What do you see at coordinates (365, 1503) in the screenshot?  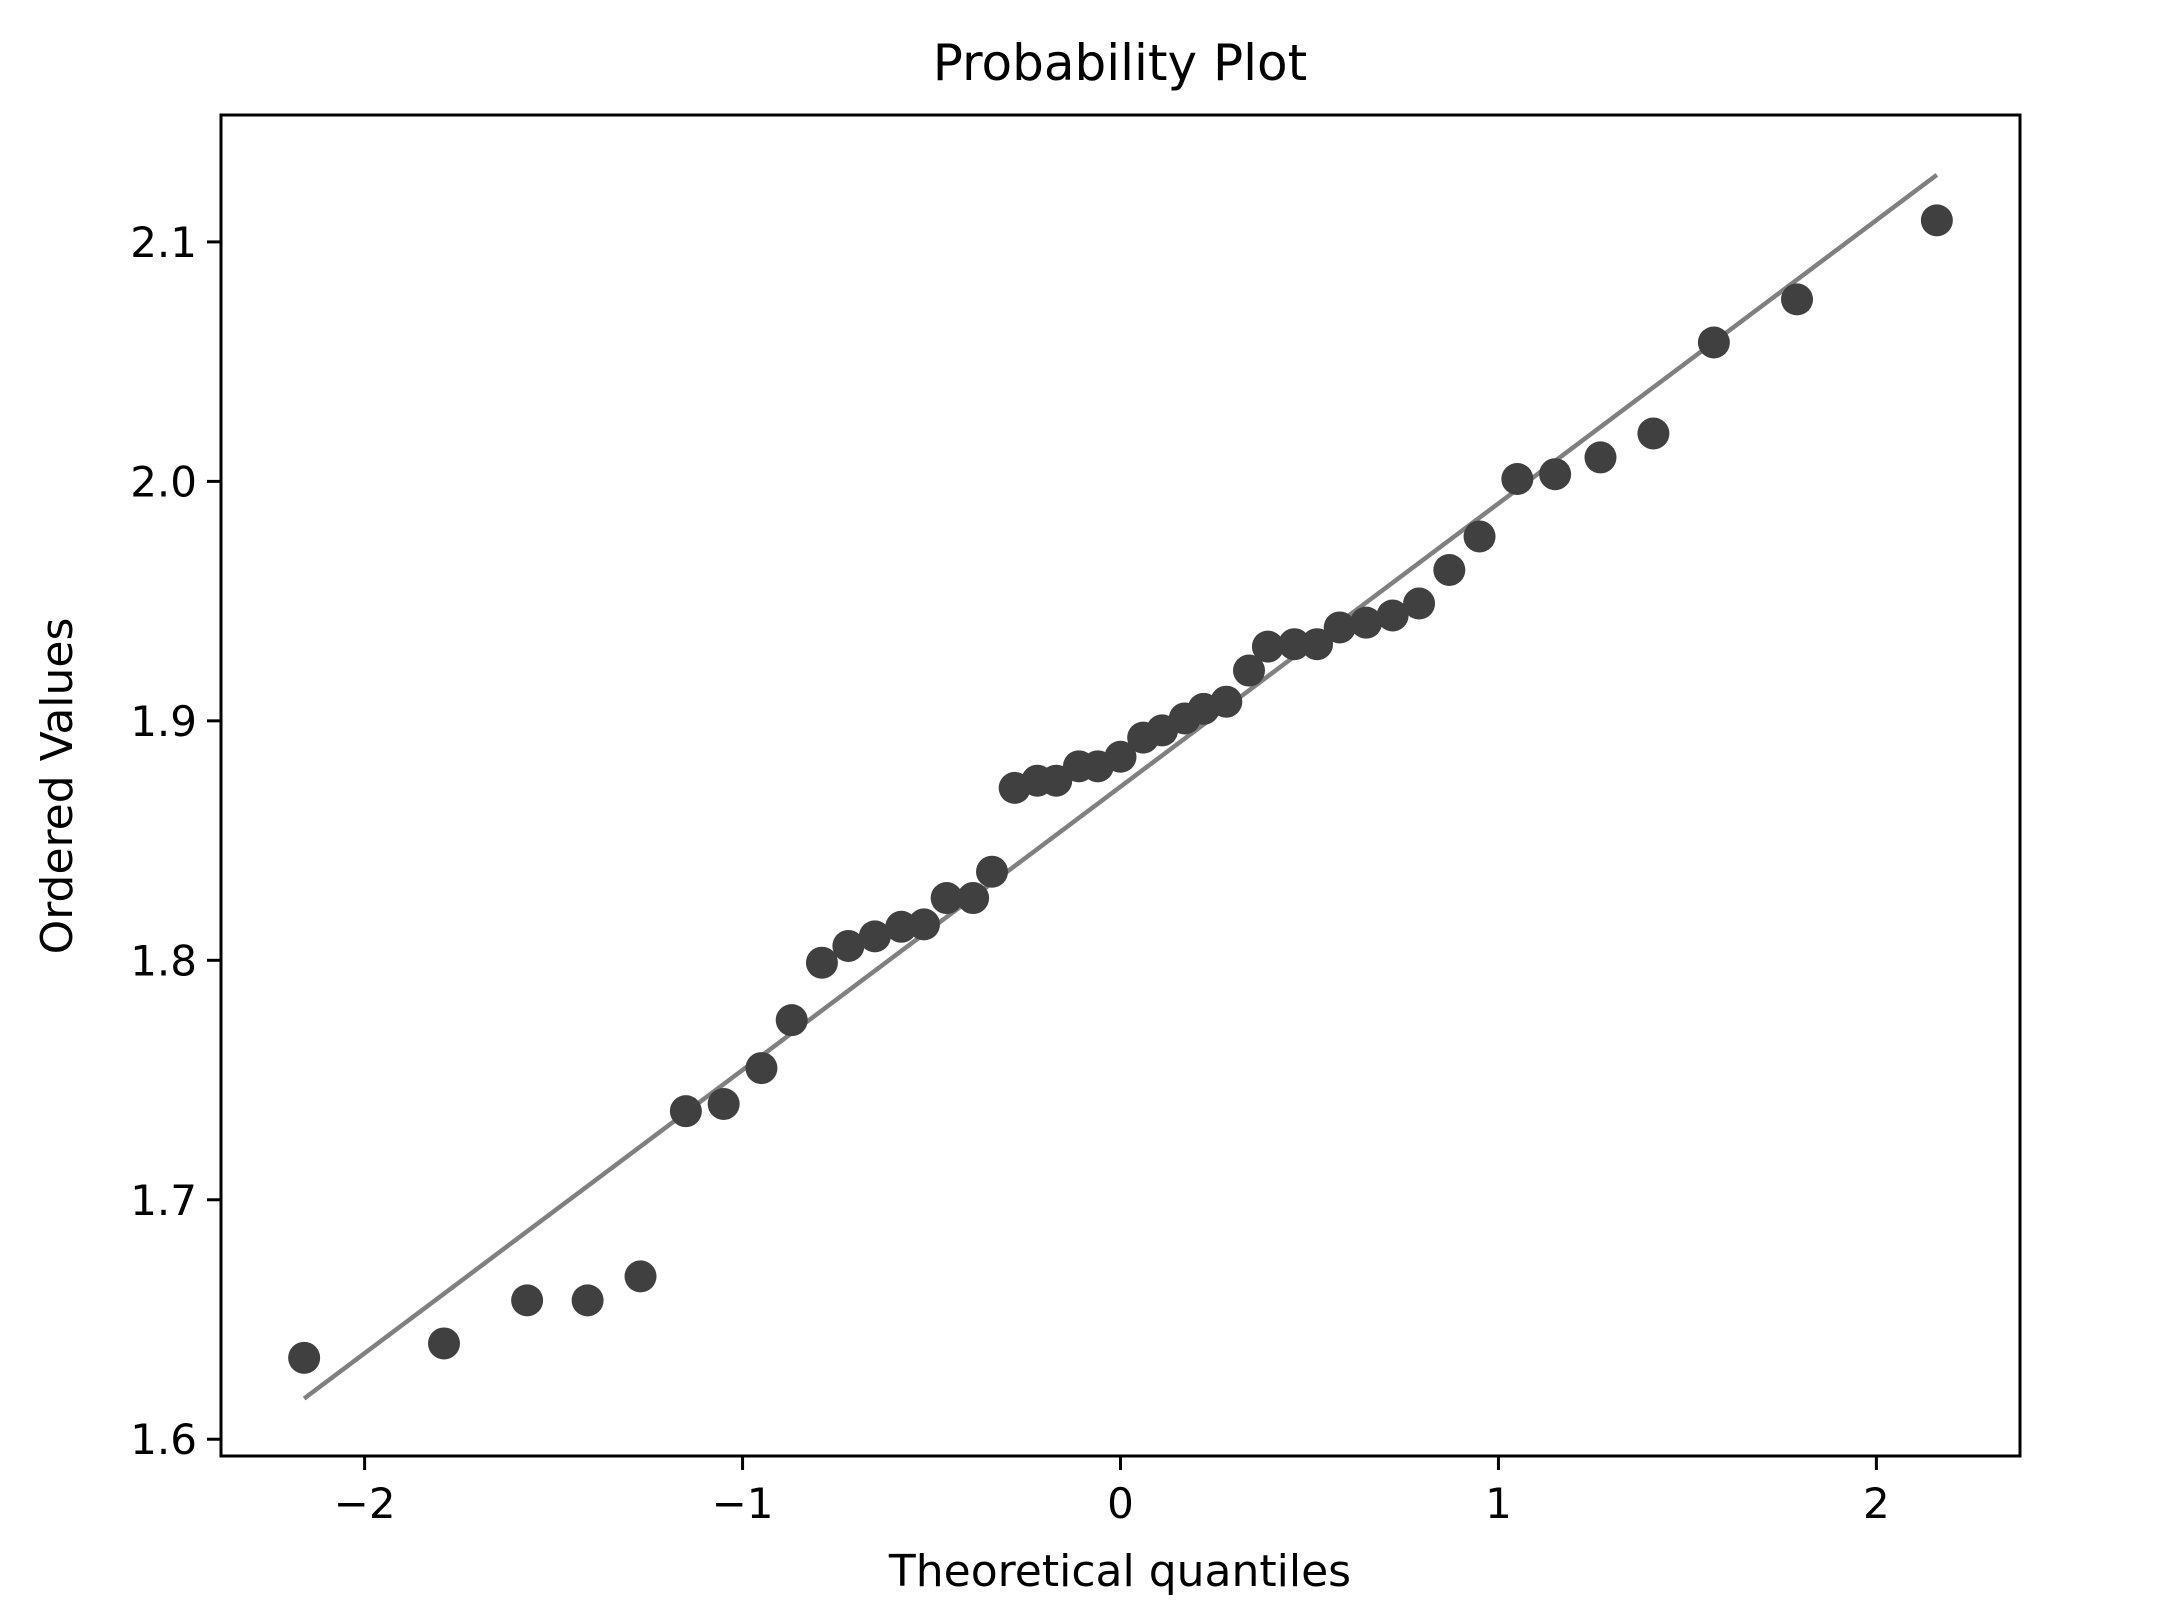 I see `x-tick-label: −2` at bounding box center [365, 1503].